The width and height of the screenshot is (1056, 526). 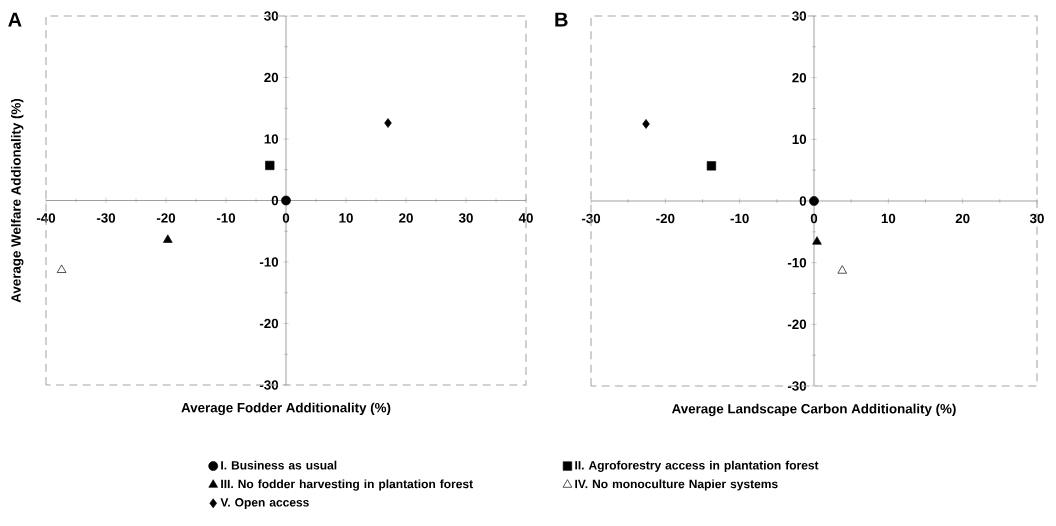 What do you see at coordinates (525, 218) in the screenshot?
I see `x-tick-label: 40` at bounding box center [525, 218].